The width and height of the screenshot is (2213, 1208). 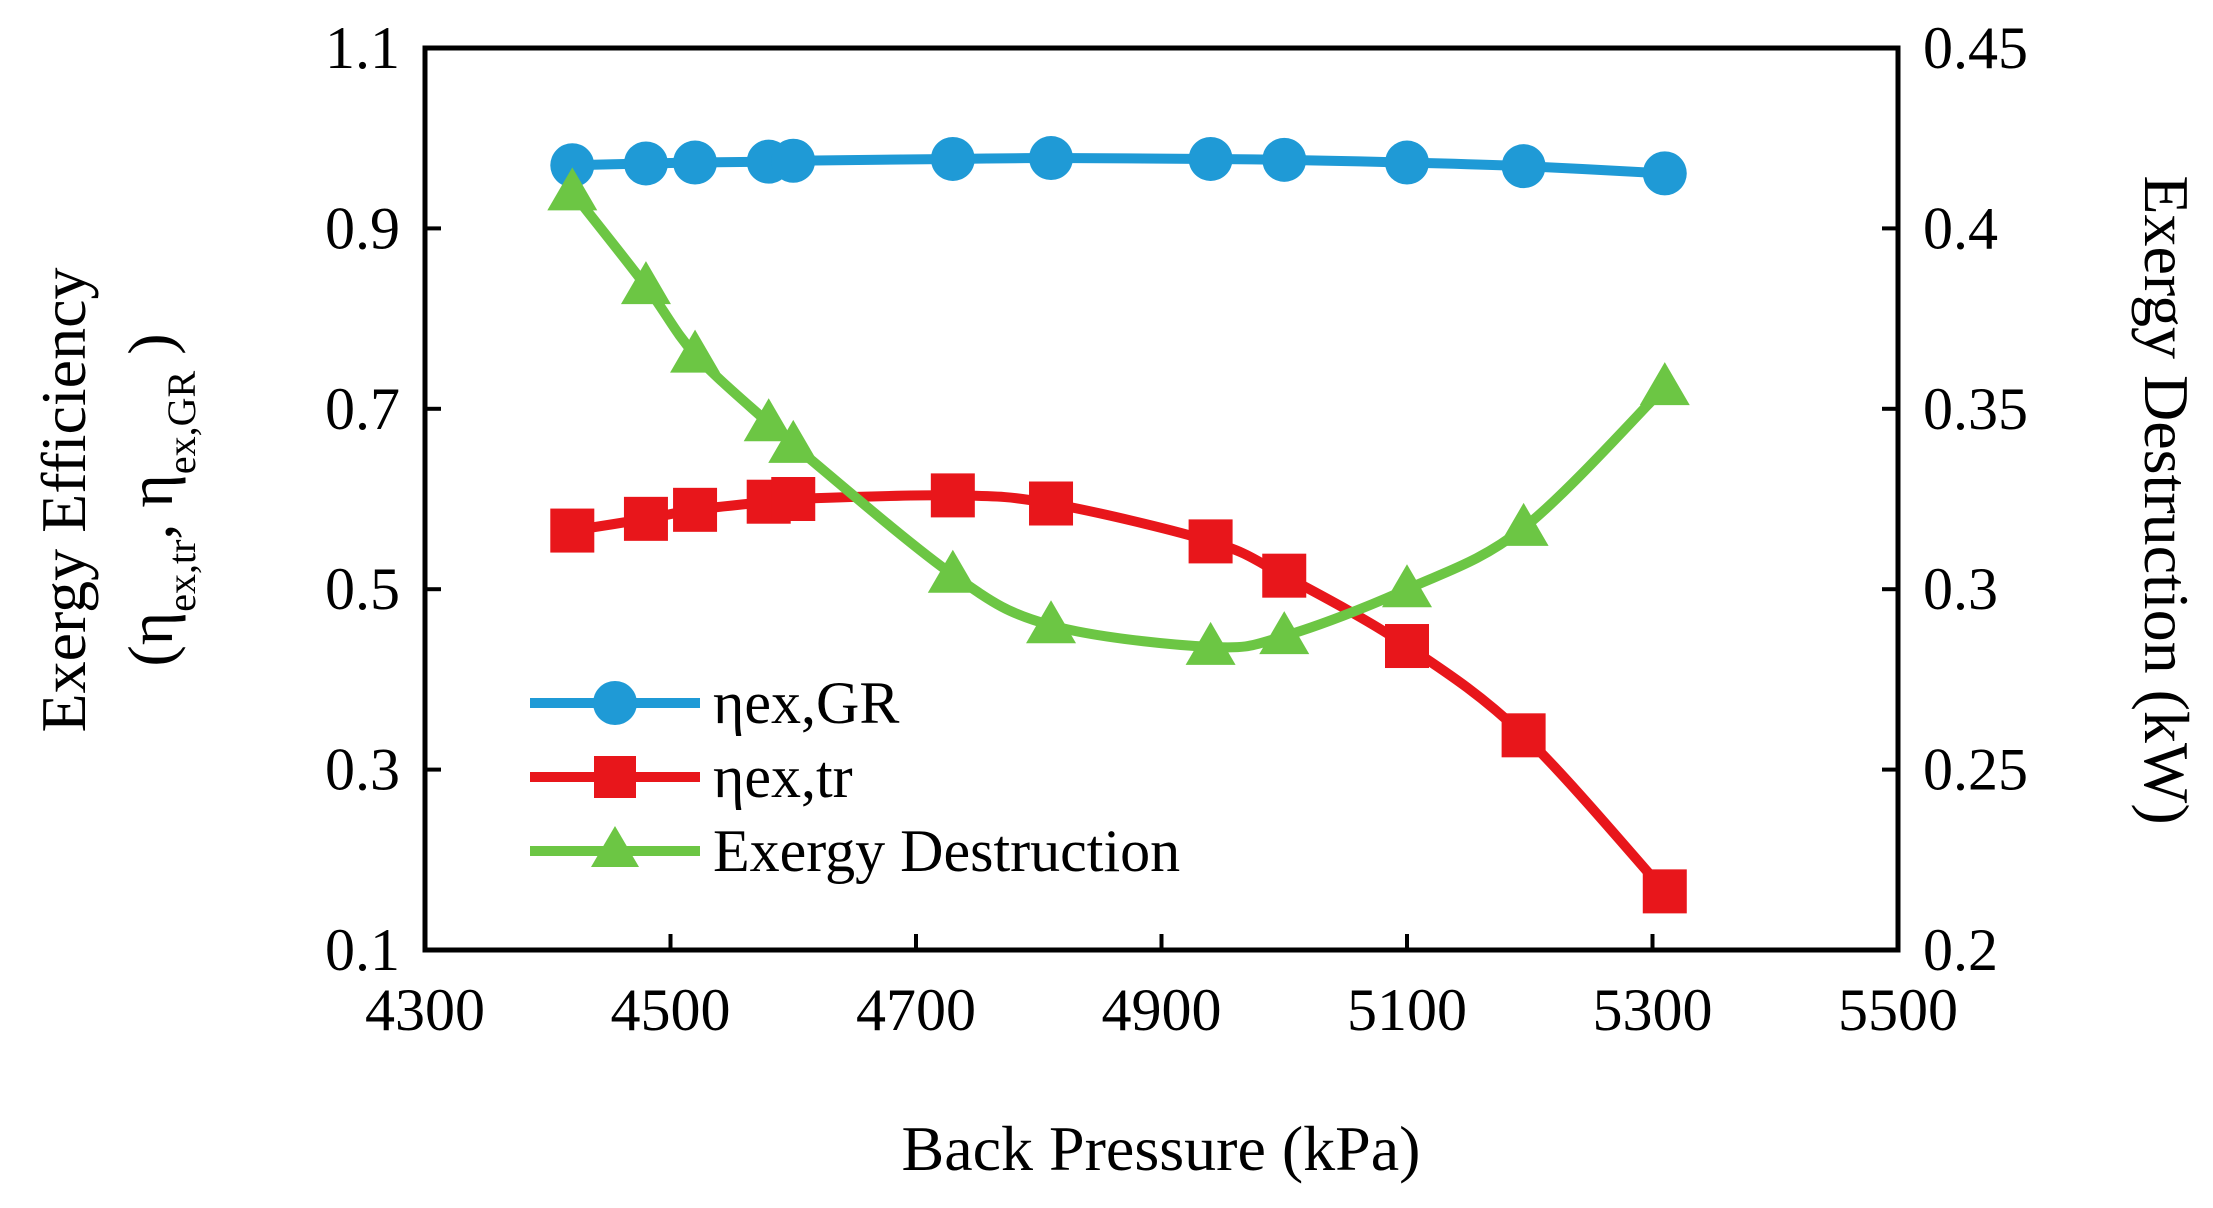 I want to click on y-left-sep: ,, so click(x=150, y=524).